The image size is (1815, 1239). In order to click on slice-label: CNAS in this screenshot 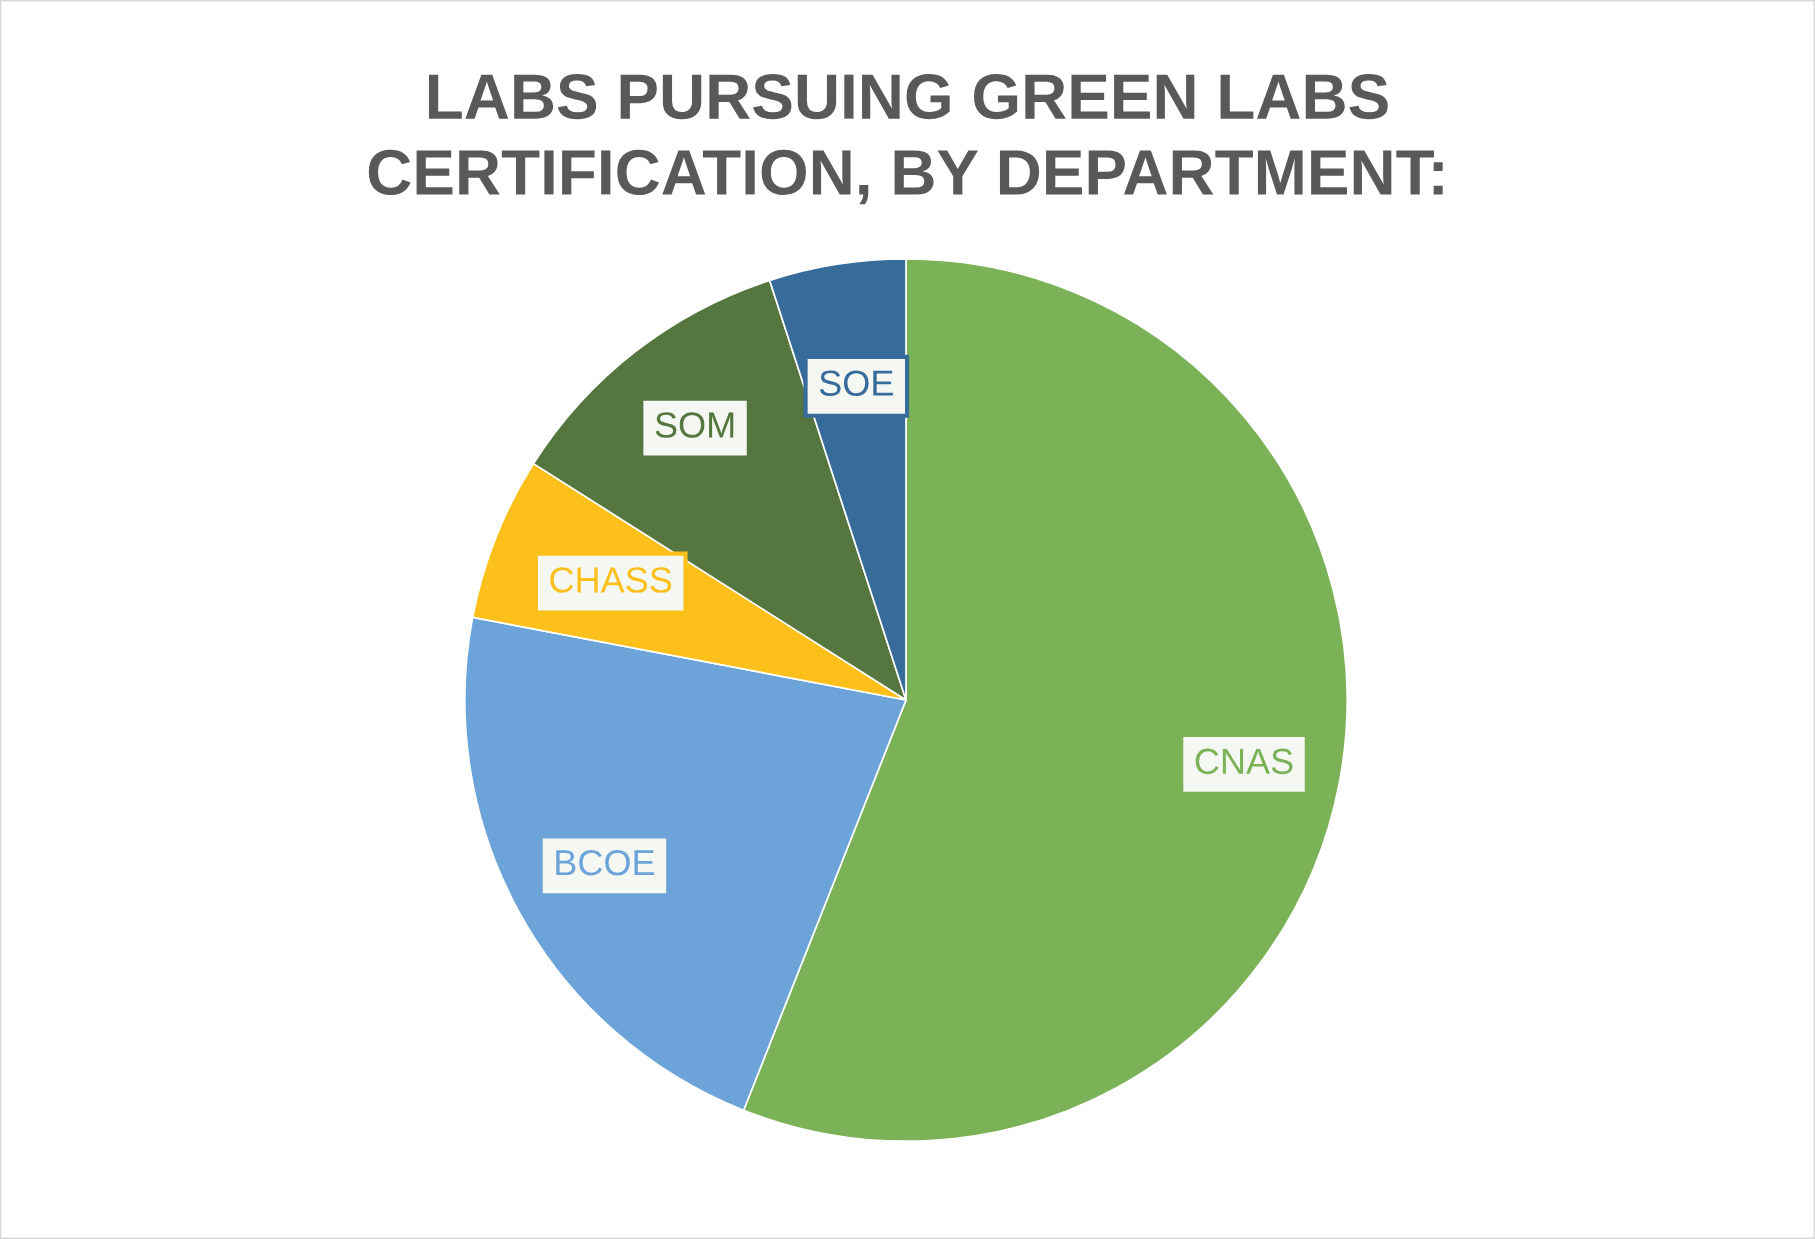, I will do `click(1244, 761)`.